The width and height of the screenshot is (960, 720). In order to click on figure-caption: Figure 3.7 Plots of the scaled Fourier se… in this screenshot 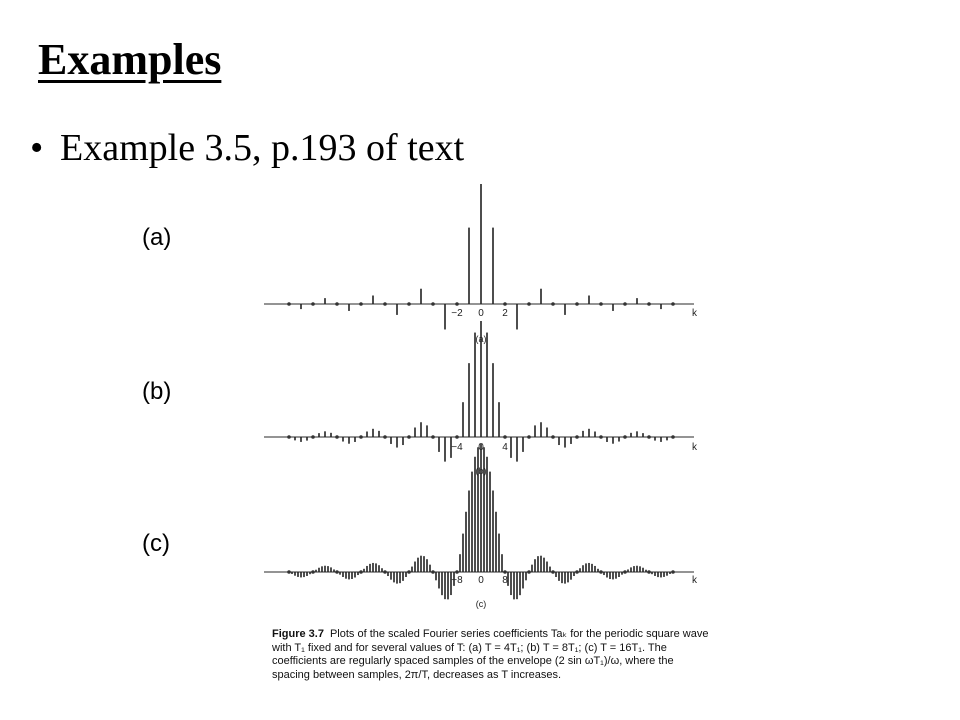, I will do `click(492, 655)`.